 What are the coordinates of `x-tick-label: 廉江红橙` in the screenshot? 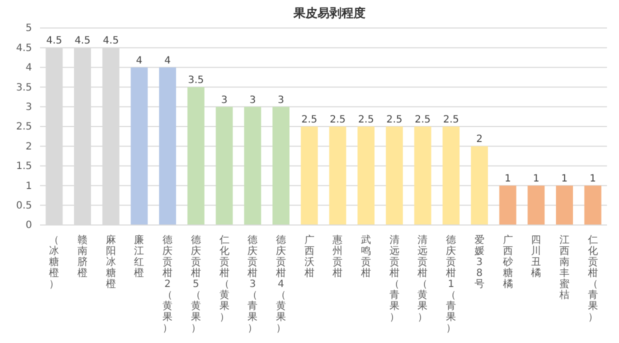 It's located at (139, 256).